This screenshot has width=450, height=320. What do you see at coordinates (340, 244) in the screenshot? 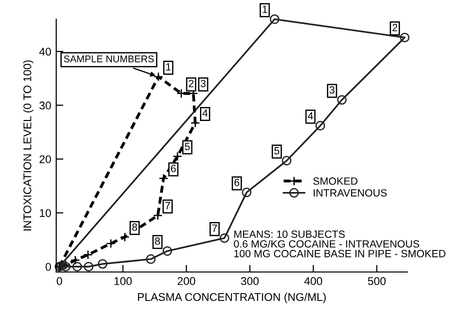
I see `annotation: MEANS: 10 SUBJECTS 0.6 MG/KG COCAINE - INTRAVENOUS 100 MG COCAINE BASE IN PIPE - SMOKED` at bounding box center [340, 244].